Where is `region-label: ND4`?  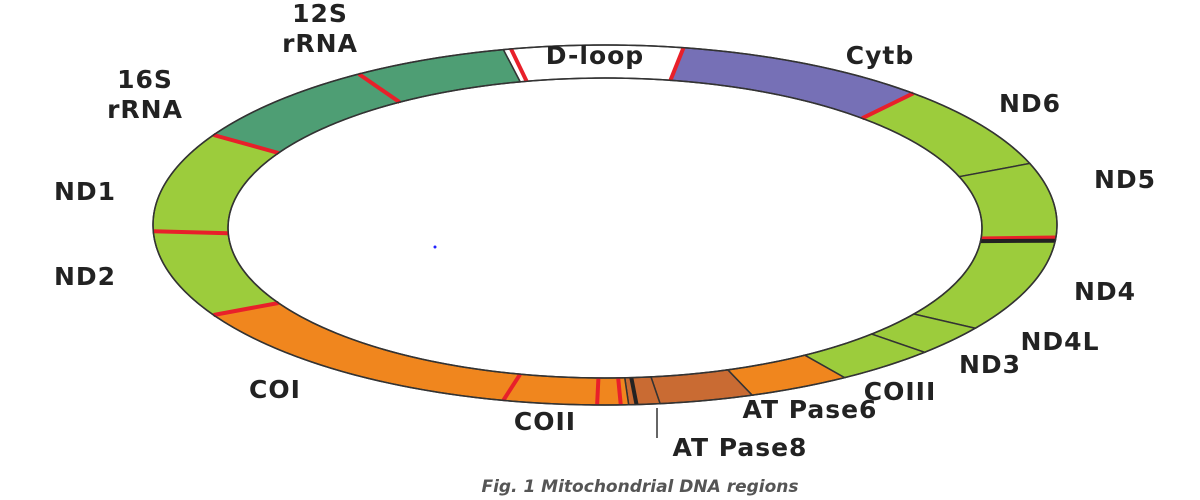
region-label: ND4 is located at coordinates (1105, 291).